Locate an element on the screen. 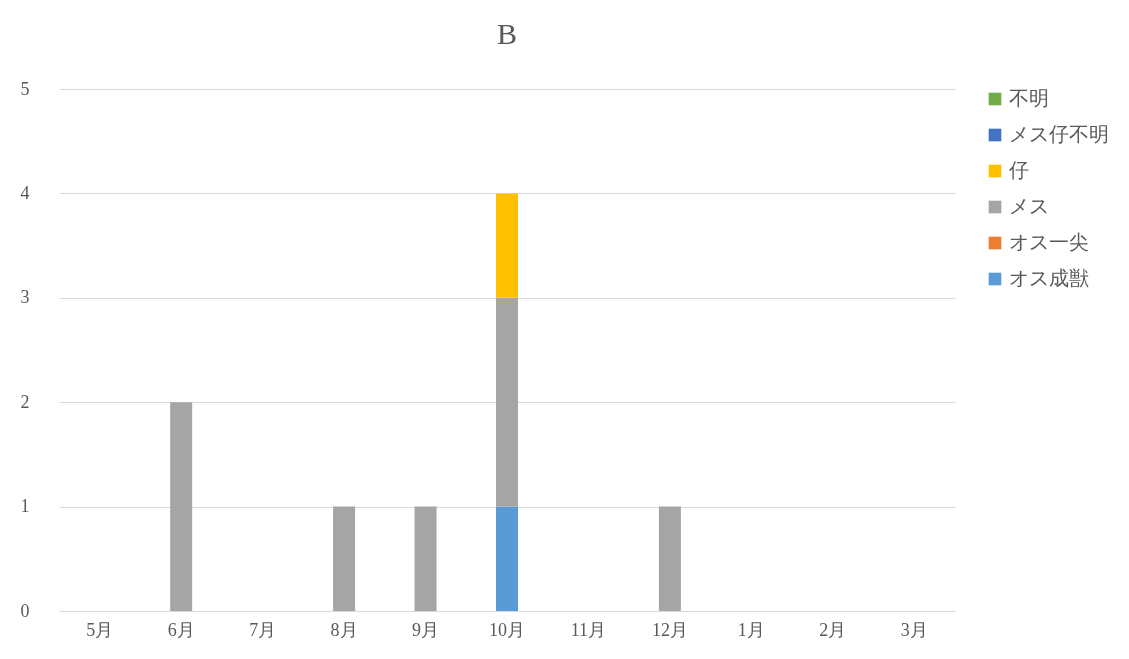 The height and width of the screenshot is (659, 1129). x-tick-label: 7月 is located at coordinates (263, 629).